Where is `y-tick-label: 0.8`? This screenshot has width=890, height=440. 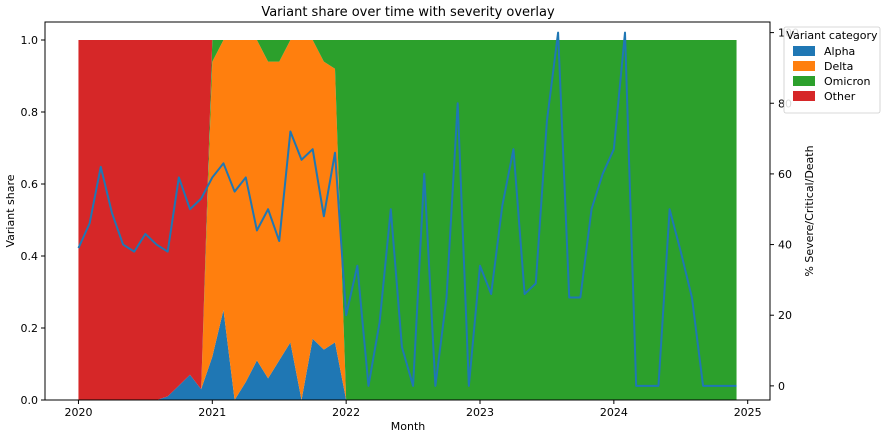
y-tick-label: 0.8 is located at coordinates (30, 112).